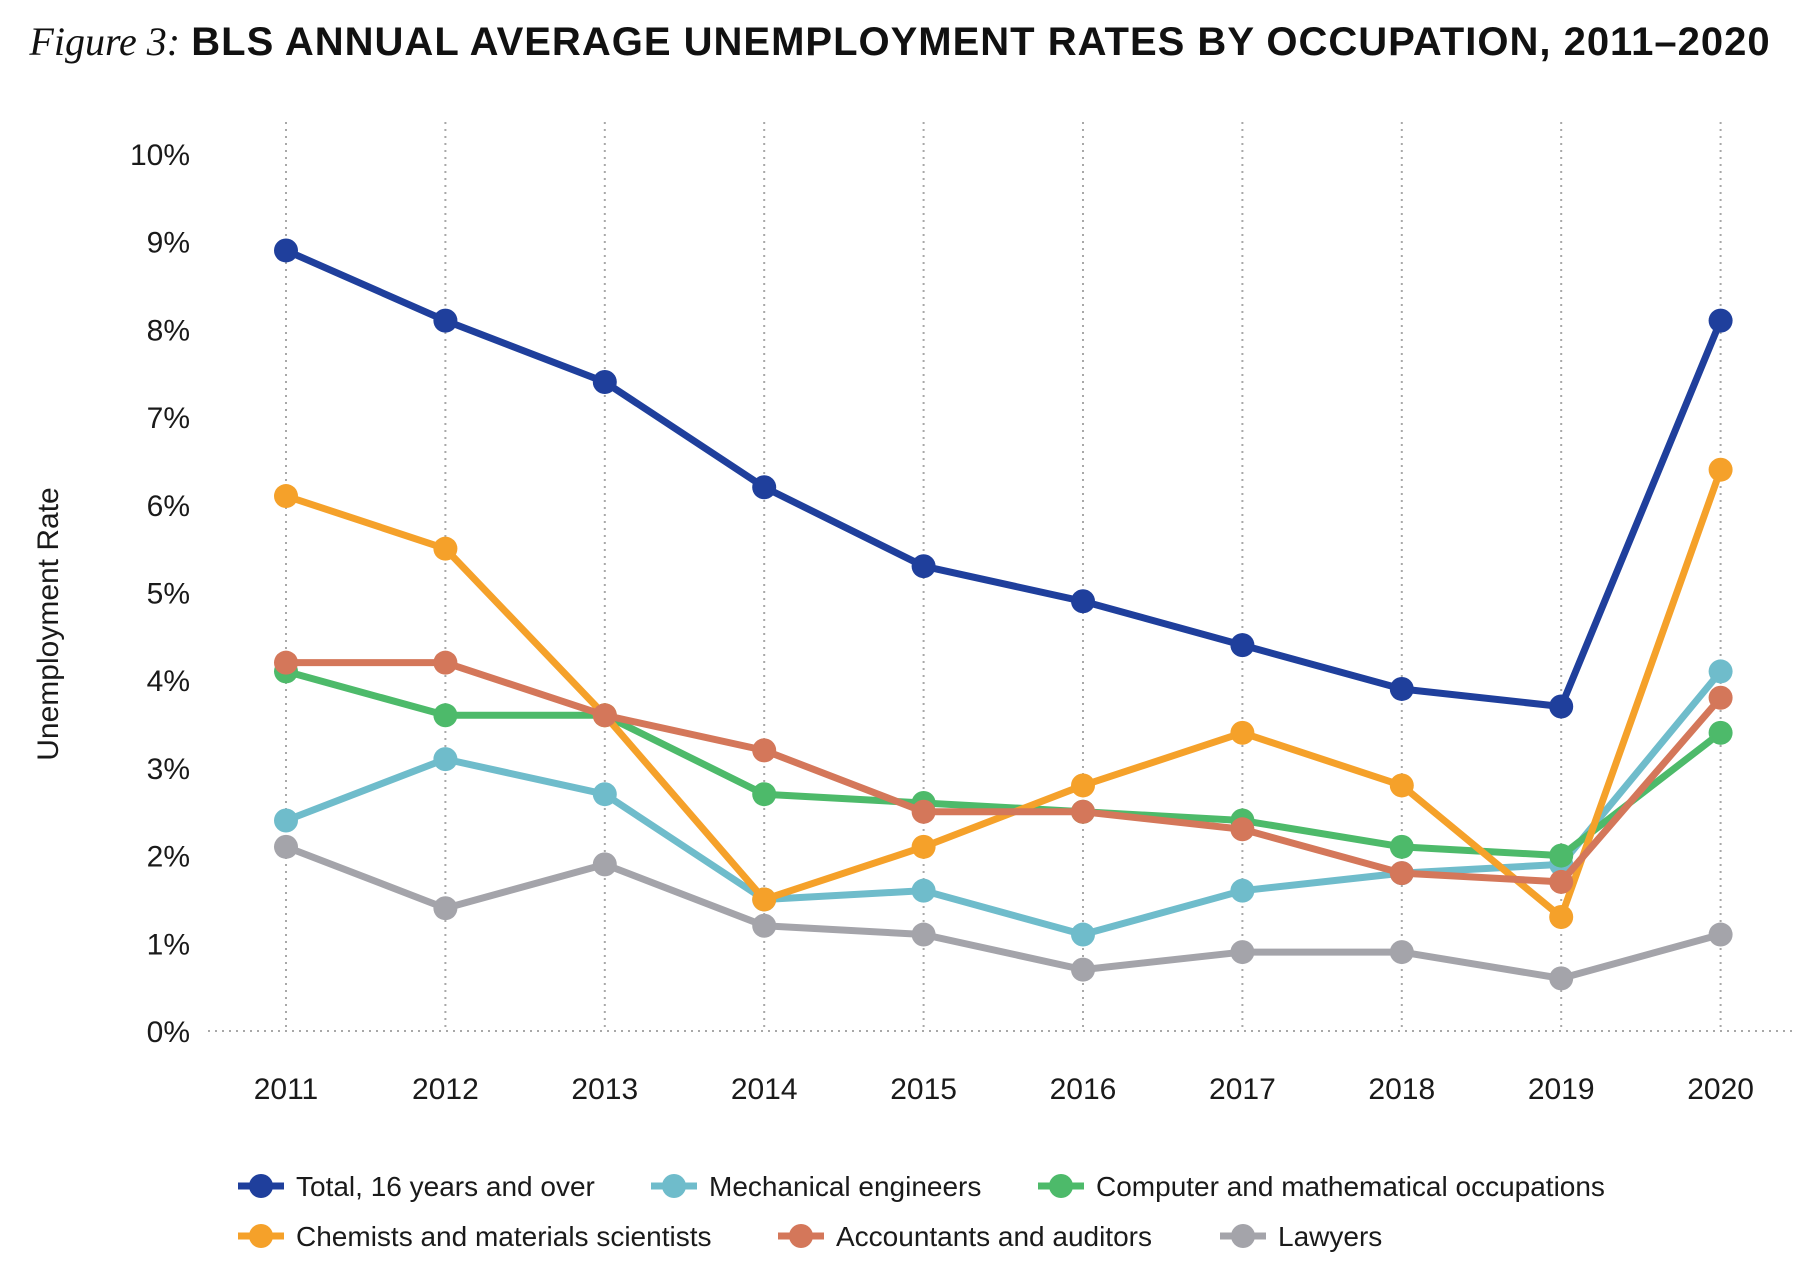 Image resolution: width=1800 pixels, height=1278 pixels. I want to click on x-tick-label: 2011, so click(286, 1089).